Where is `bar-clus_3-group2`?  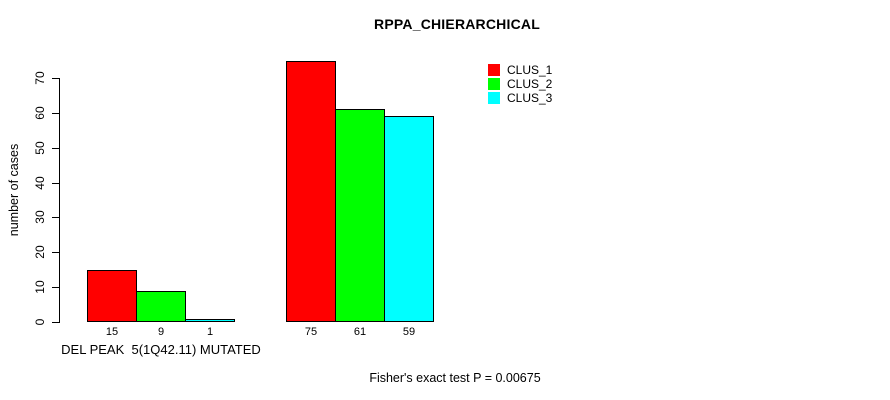
bar-clus_3-group2 is located at coordinates (409, 219).